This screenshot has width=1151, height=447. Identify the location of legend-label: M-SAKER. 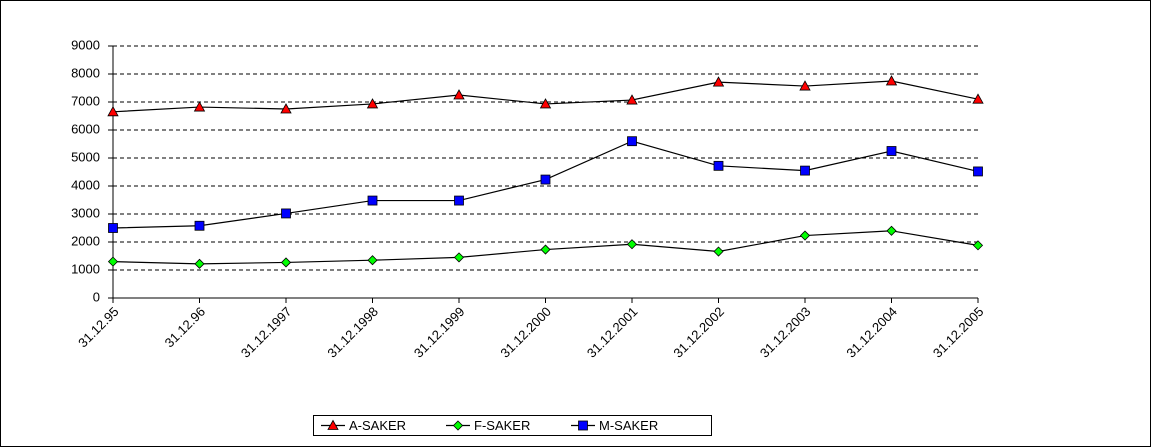
(628, 425).